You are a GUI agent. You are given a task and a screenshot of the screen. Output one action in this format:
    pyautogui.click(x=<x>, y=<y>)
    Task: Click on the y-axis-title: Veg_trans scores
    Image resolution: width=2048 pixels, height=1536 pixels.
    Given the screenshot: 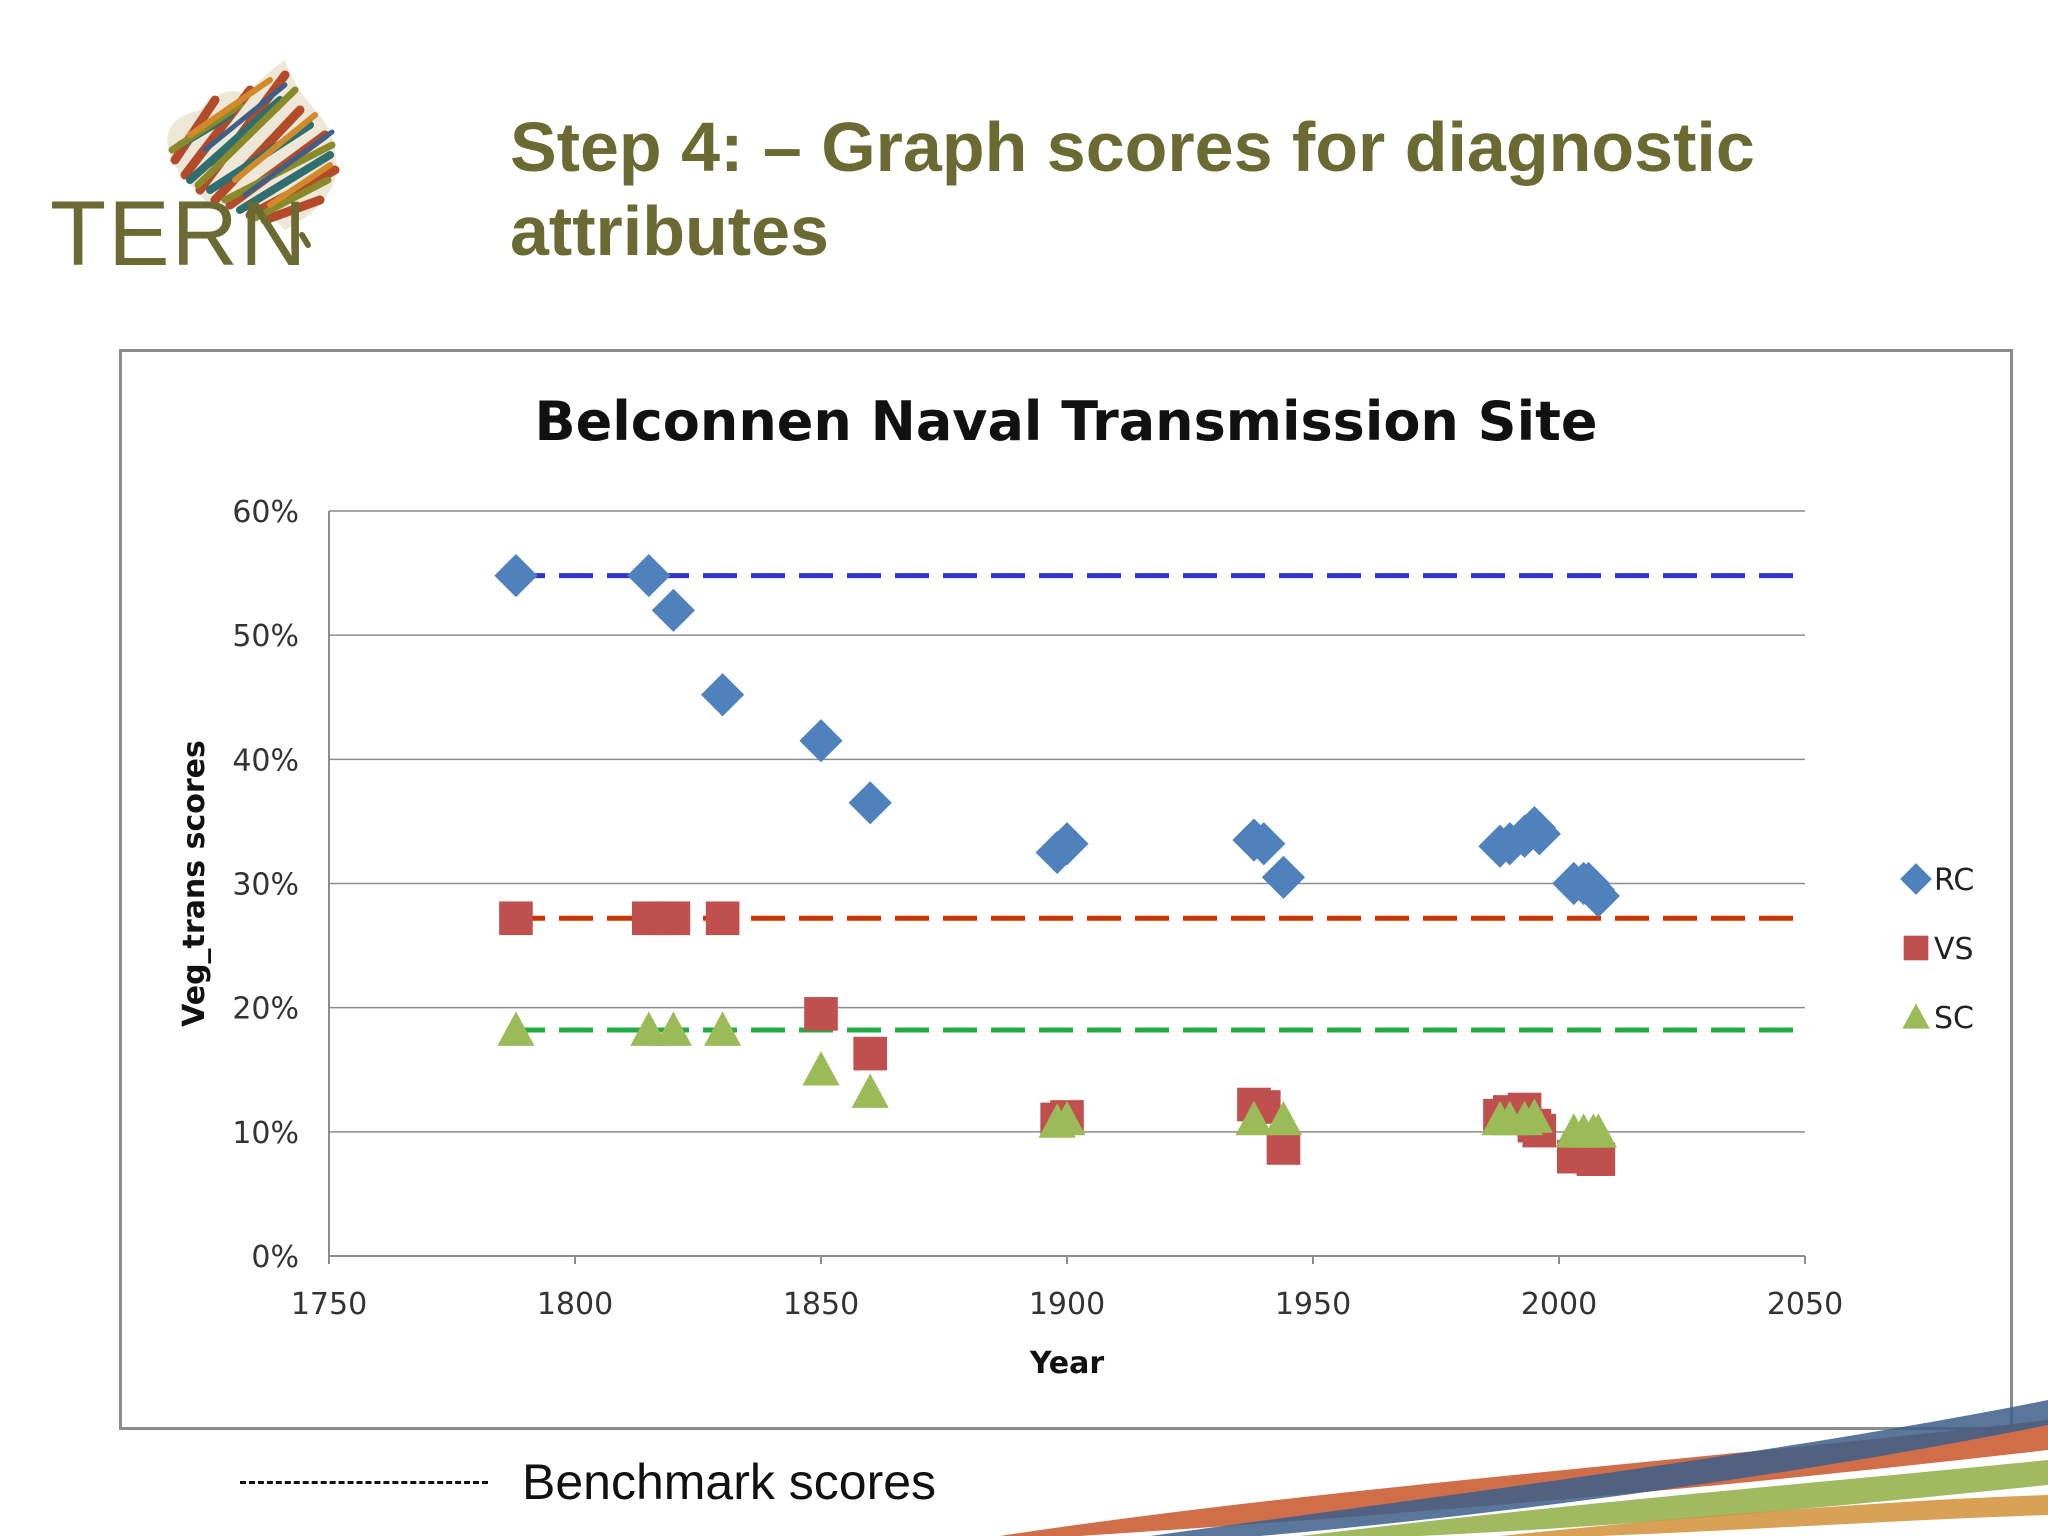 What is the action you would take?
    pyautogui.click(x=194, y=883)
    